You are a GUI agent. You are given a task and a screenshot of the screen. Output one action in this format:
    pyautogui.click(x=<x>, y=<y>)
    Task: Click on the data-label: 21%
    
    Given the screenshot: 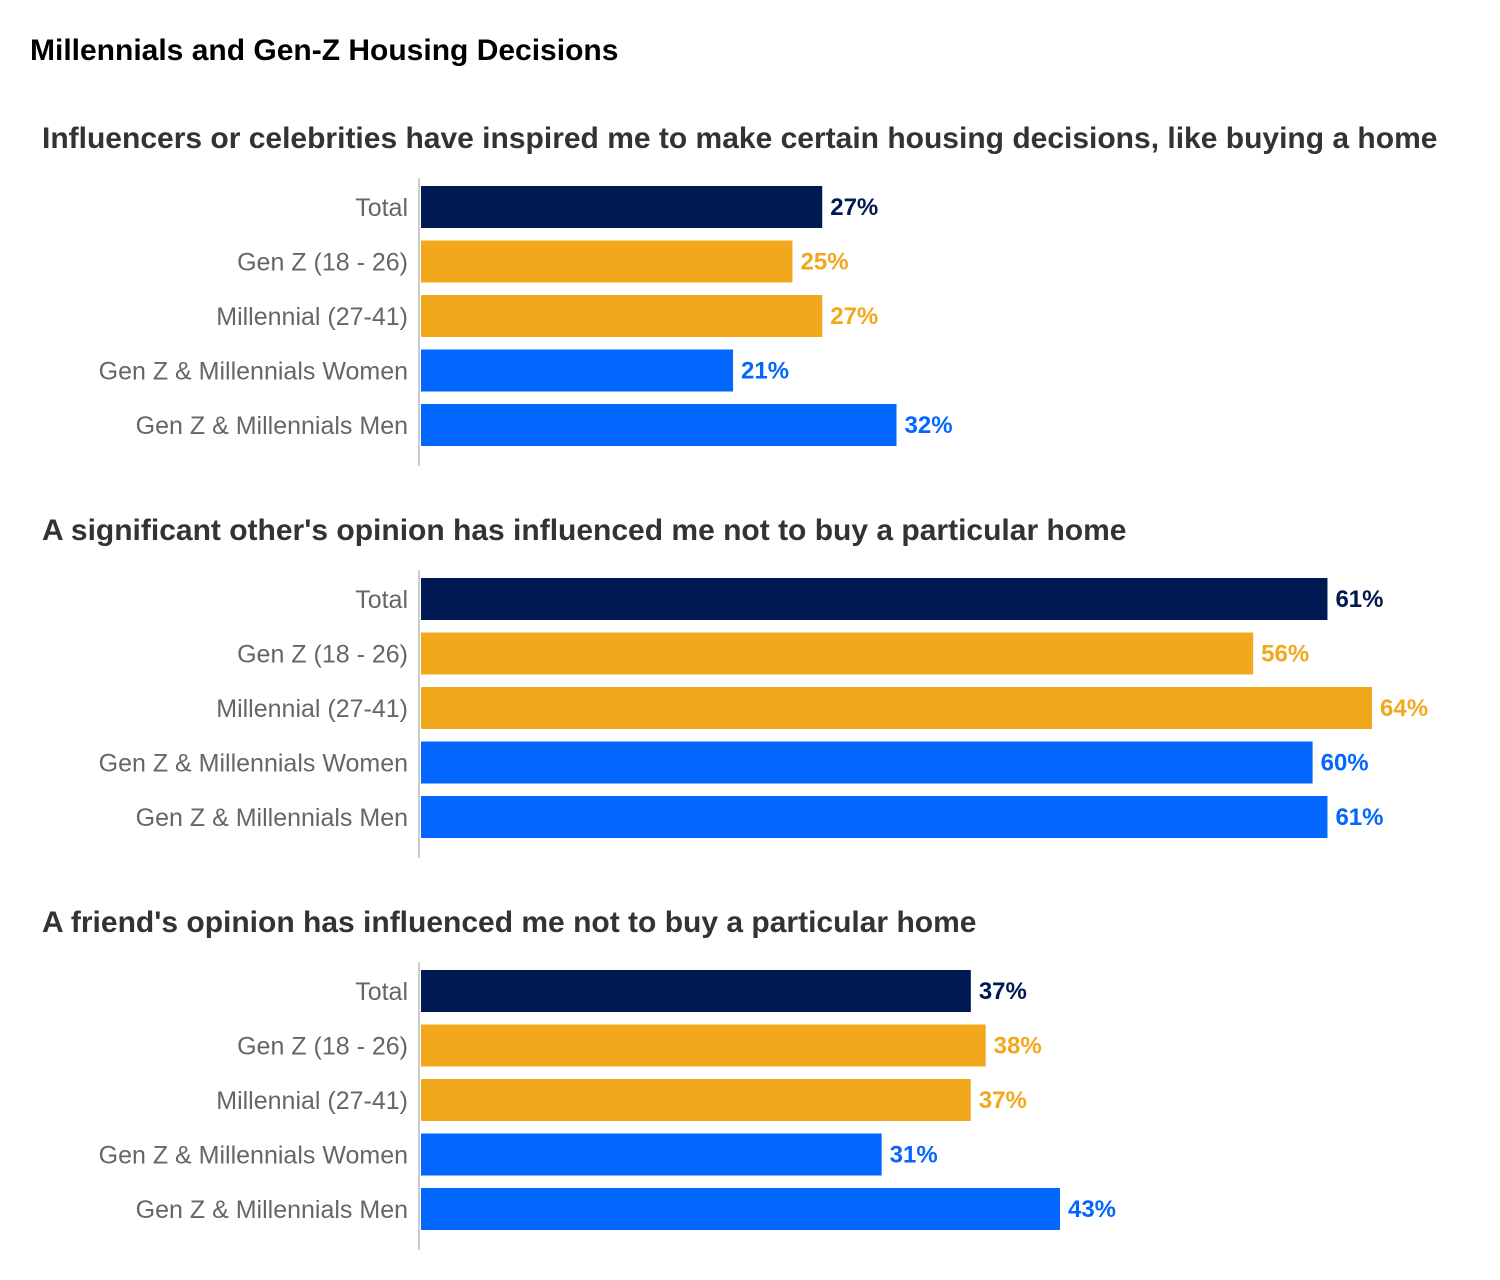 What is the action you would take?
    pyautogui.click(x=765, y=371)
    